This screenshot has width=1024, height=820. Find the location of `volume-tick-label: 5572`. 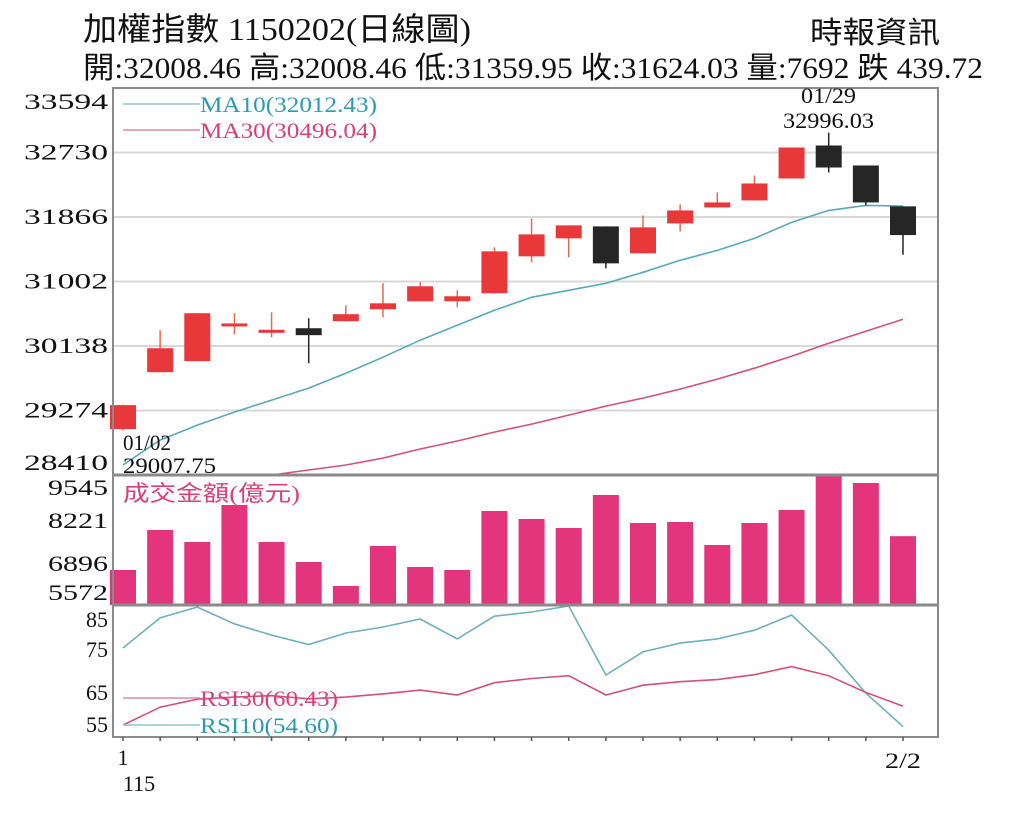

volume-tick-label: 5572 is located at coordinates (78, 592).